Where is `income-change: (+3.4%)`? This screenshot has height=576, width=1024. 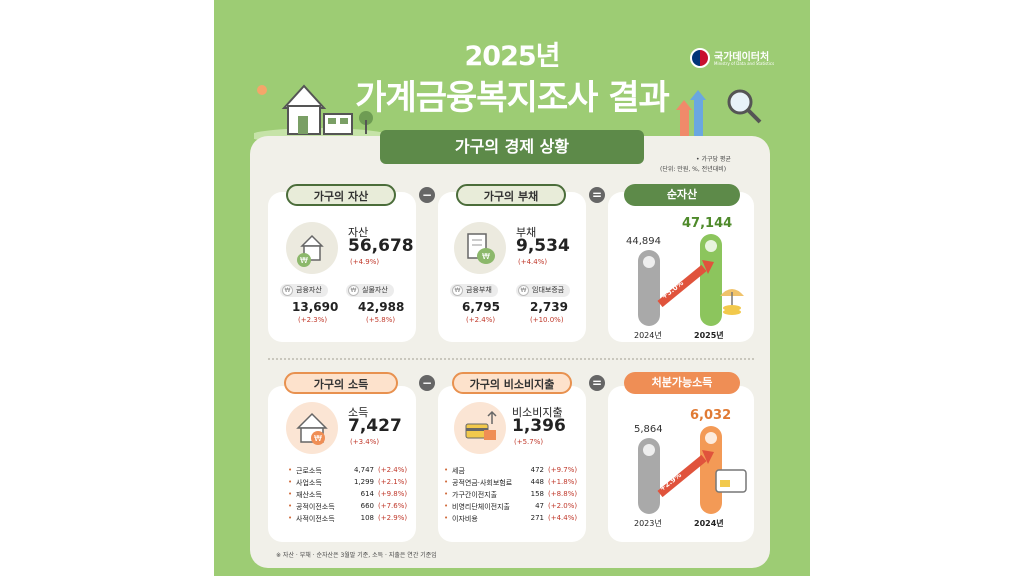 income-change: (+3.4%) is located at coordinates (365, 442).